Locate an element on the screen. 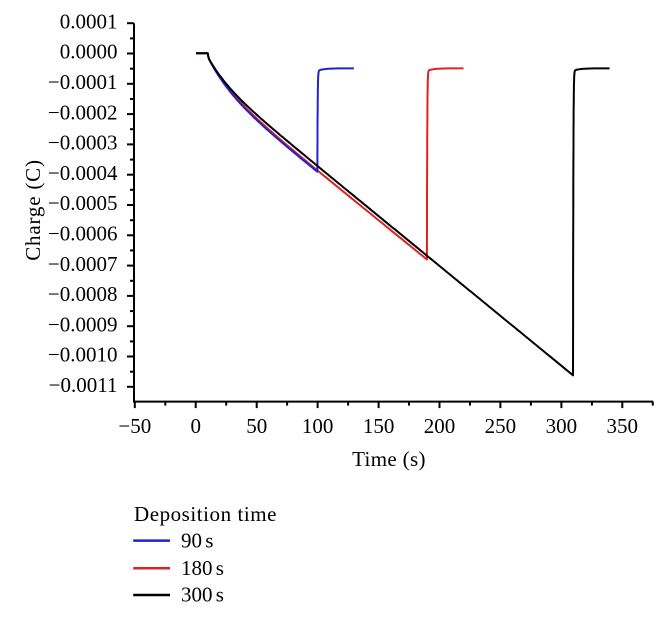 The width and height of the screenshot is (666, 622). svg-text: −0.0005 is located at coordinates (83, 203).